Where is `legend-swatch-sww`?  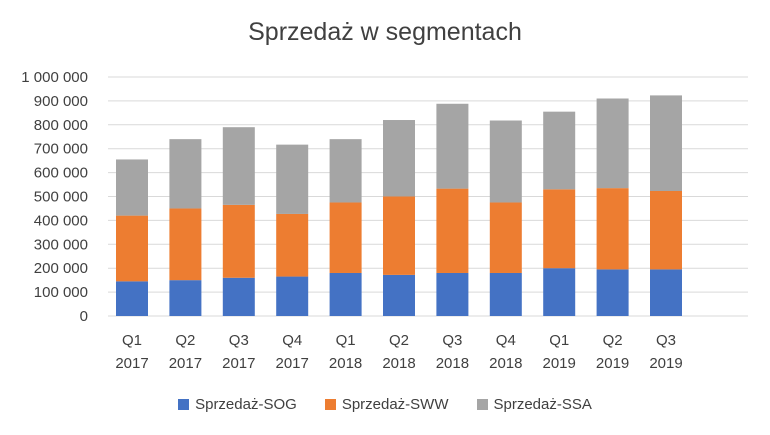
legend-swatch-sww is located at coordinates (330, 404).